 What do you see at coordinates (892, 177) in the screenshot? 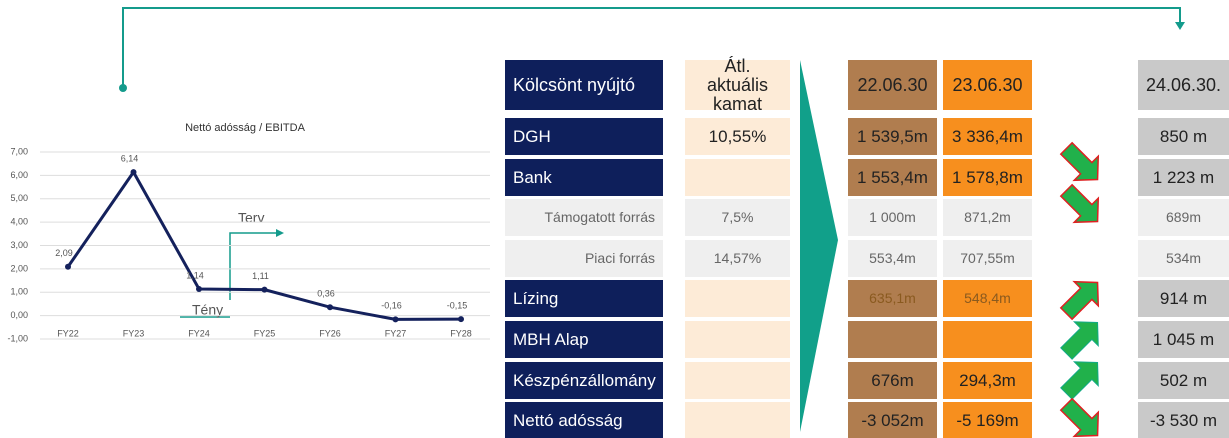
I see `table-cell: 1 553,4m` at bounding box center [892, 177].